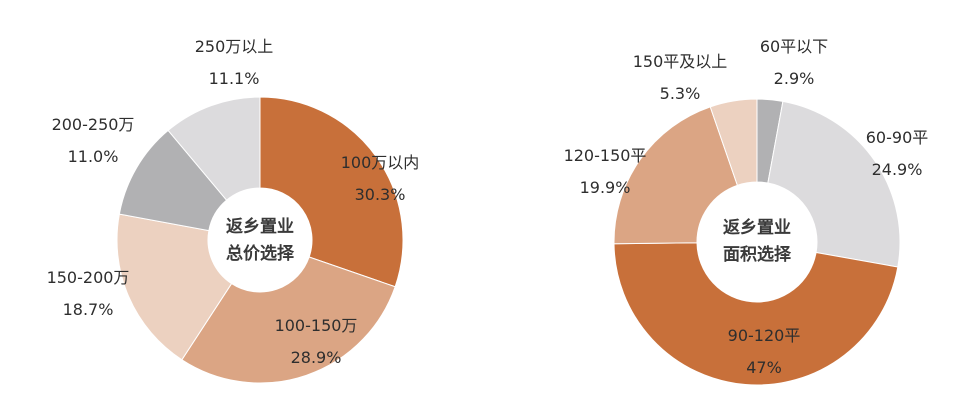  Describe the element at coordinates (316, 357) in the screenshot. I see `category-pct: 28.9%` at that location.